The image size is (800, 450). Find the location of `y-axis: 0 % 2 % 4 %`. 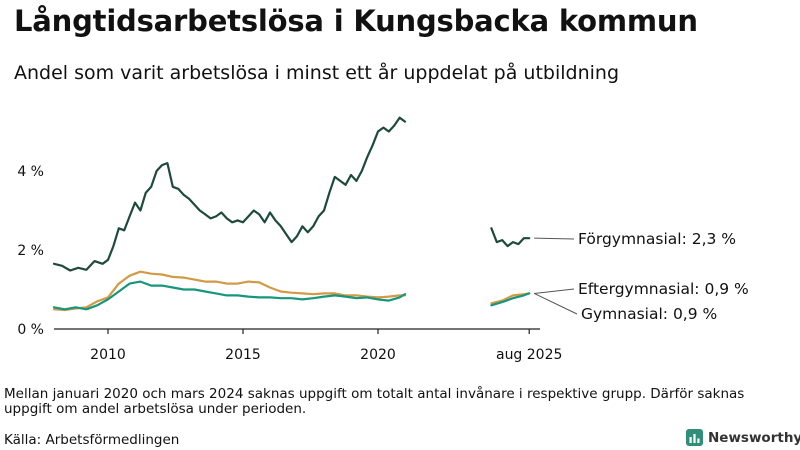

y-axis: 0 % 2 % 4 % is located at coordinates (30, 251).